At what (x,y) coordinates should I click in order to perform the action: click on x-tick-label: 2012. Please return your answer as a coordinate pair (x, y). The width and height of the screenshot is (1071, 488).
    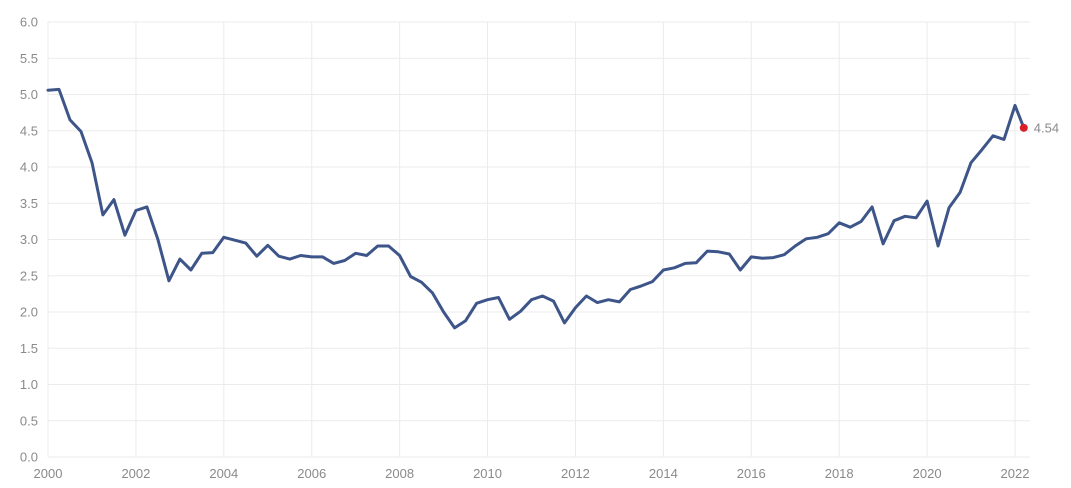
    Looking at the image, I should click on (575, 473).